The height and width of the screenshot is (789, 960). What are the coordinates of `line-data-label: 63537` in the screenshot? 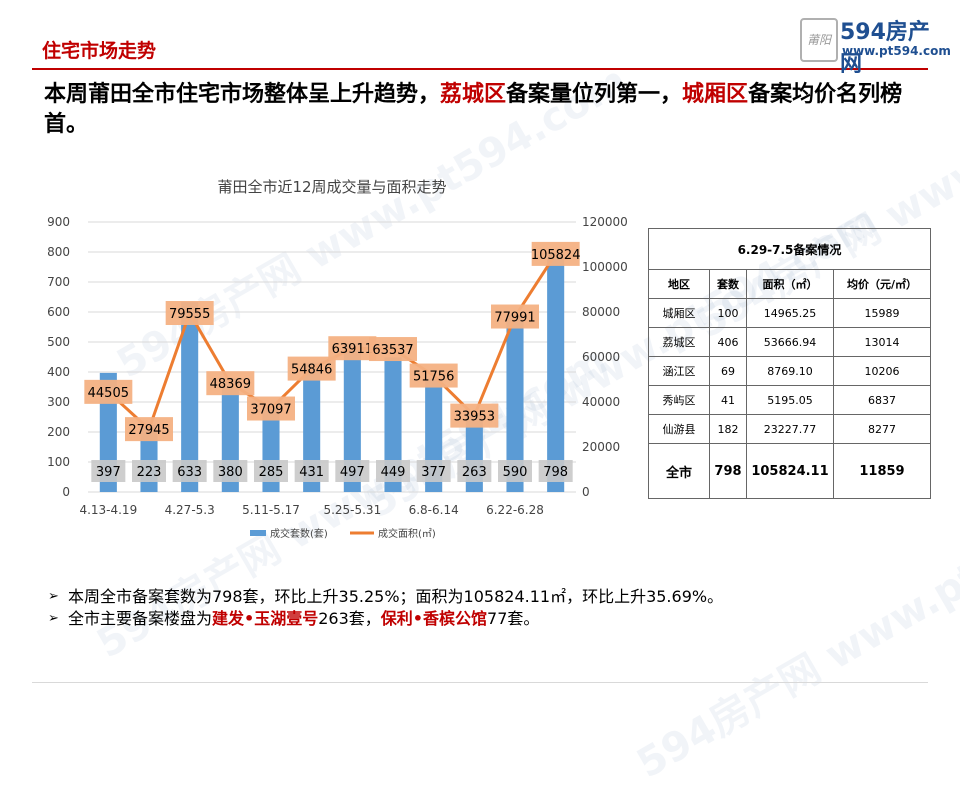 It's located at (392, 350).